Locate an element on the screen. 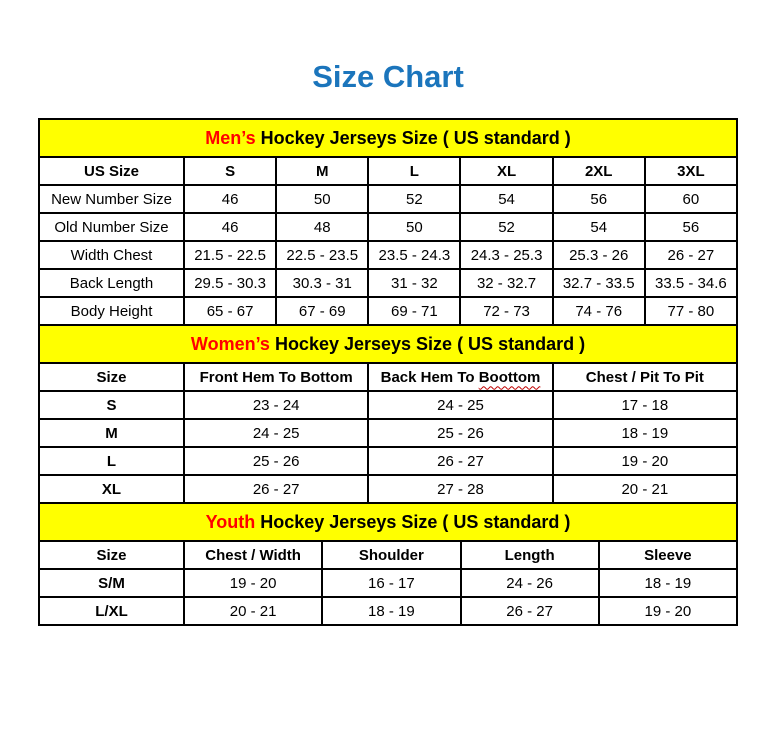 The height and width of the screenshot is (750, 776). value-cell: 24.3 - 25.3 is located at coordinates (506, 255).